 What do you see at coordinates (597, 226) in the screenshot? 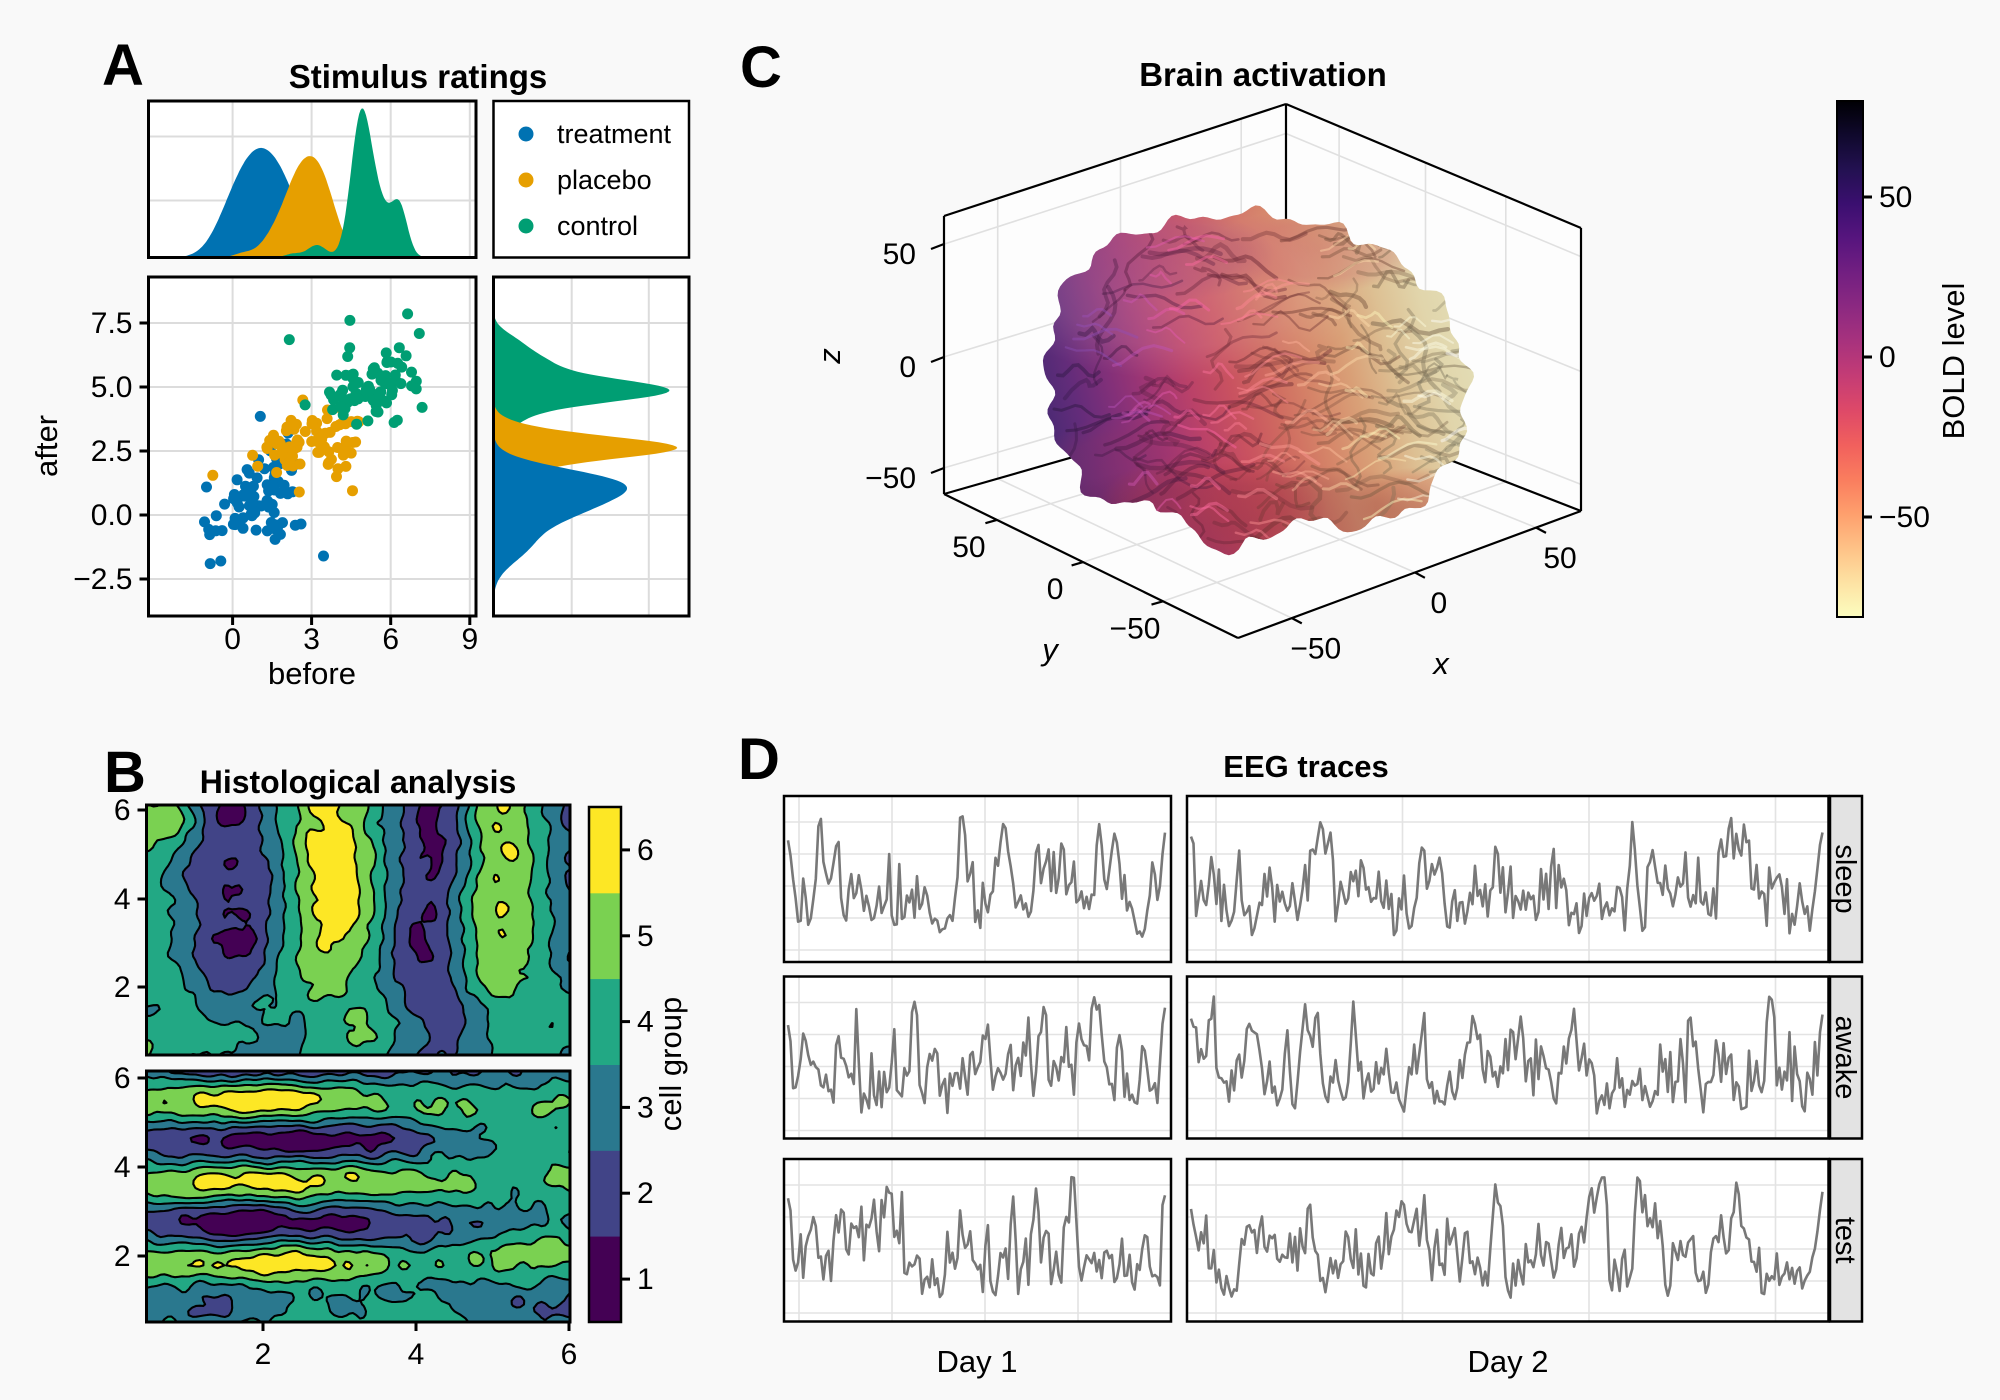
I see `svg-text: control` at bounding box center [597, 226].